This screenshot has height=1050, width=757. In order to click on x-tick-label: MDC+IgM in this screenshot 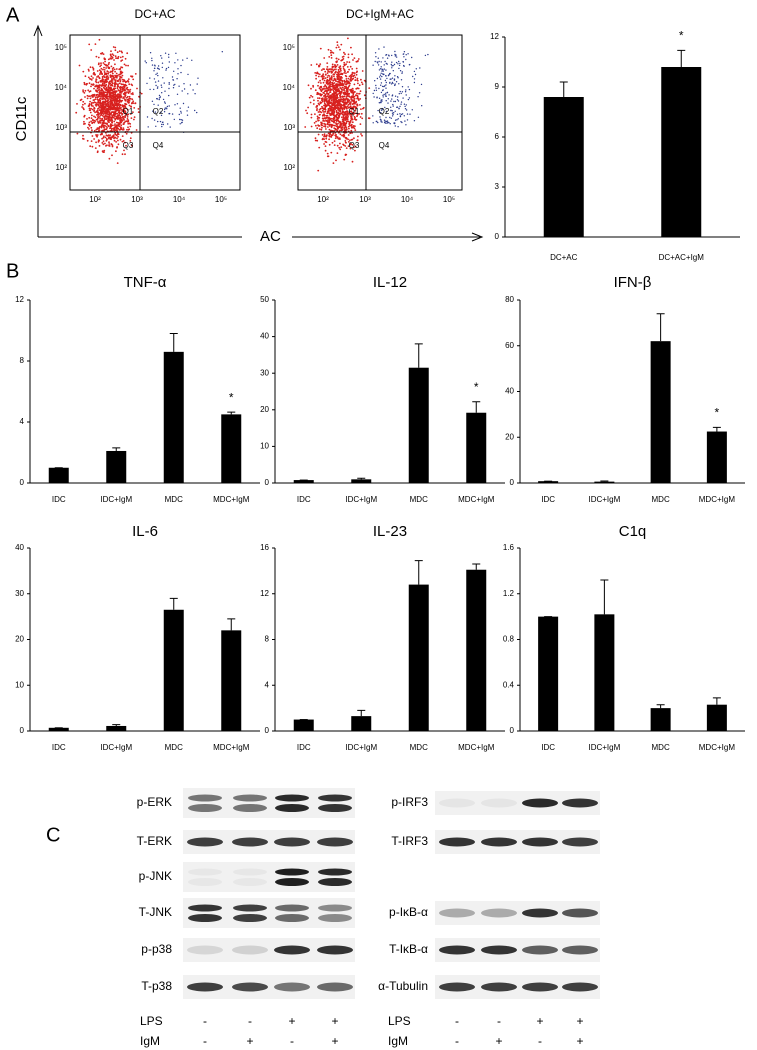, I will do `click(717, 499)`.